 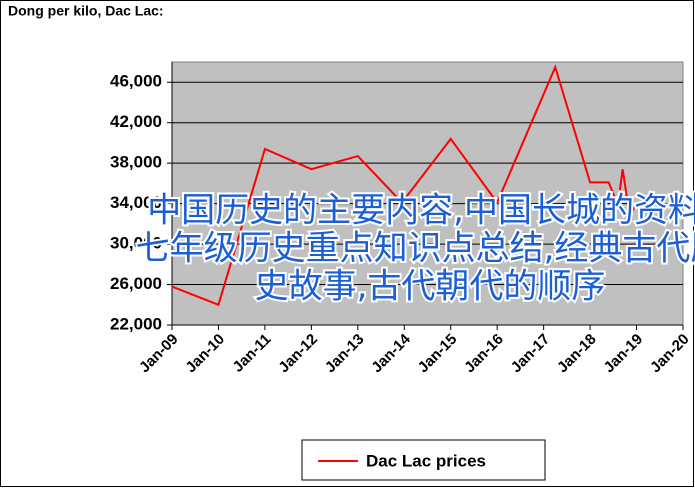 What do you see at coordinates (136, 202) in the screenshot?
I see `y-tick-label: 34,000` at bounding box center [136, 202].